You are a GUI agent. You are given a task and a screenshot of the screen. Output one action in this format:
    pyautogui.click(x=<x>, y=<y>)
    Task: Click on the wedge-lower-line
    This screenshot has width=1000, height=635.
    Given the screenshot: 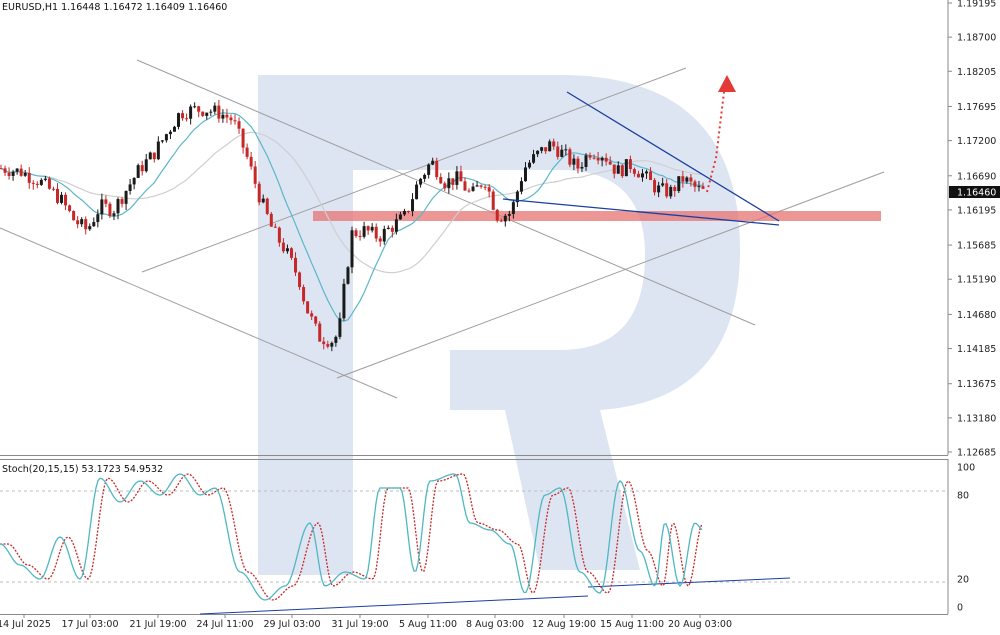 What is the action you would take?
    pyautogui.click(x=641, y=212)
    